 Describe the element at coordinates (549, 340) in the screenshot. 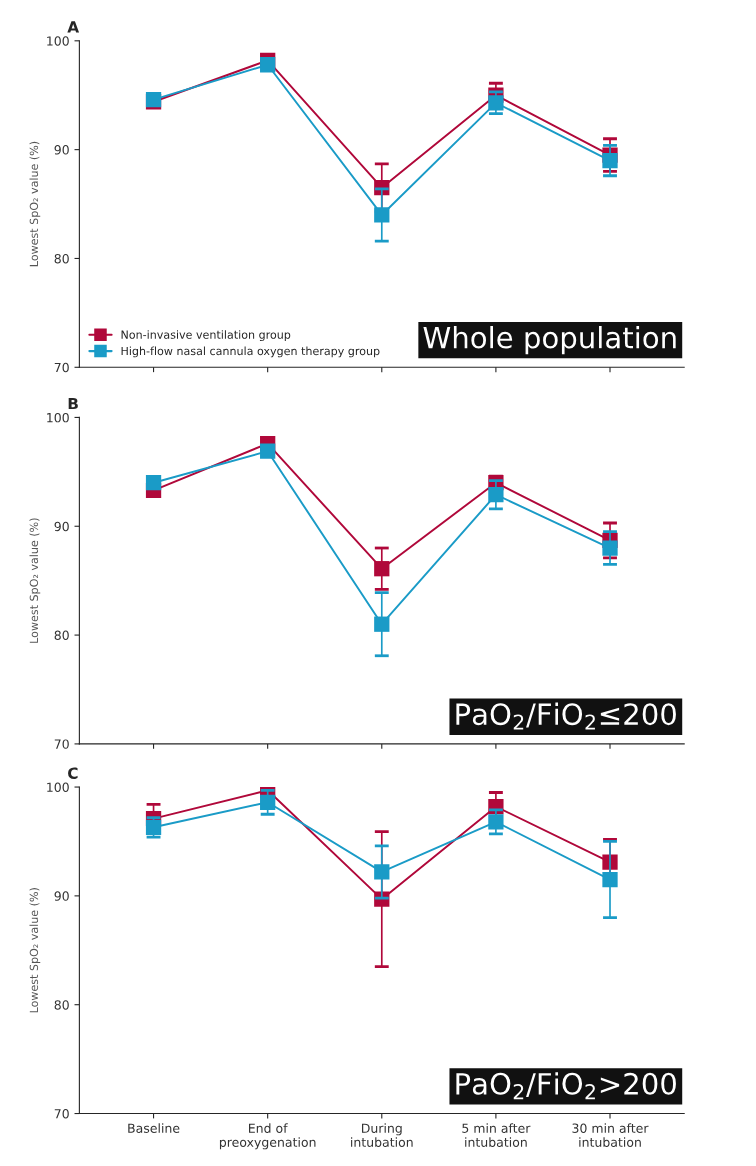

I see `annotation: Whole population` at that location.